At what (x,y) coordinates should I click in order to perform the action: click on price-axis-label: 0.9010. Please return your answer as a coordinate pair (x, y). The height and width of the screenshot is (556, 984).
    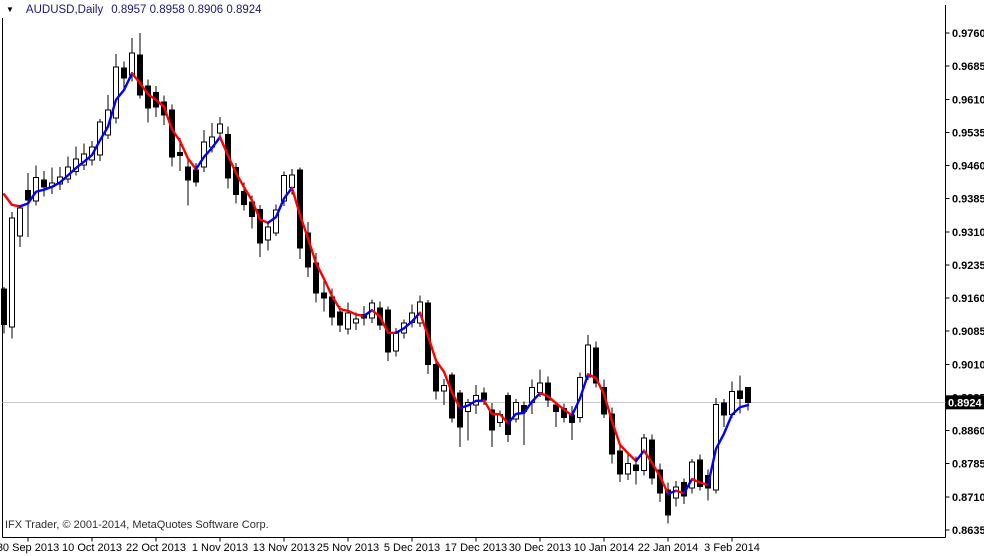
    Looking at the image, I should click on (968, 365).